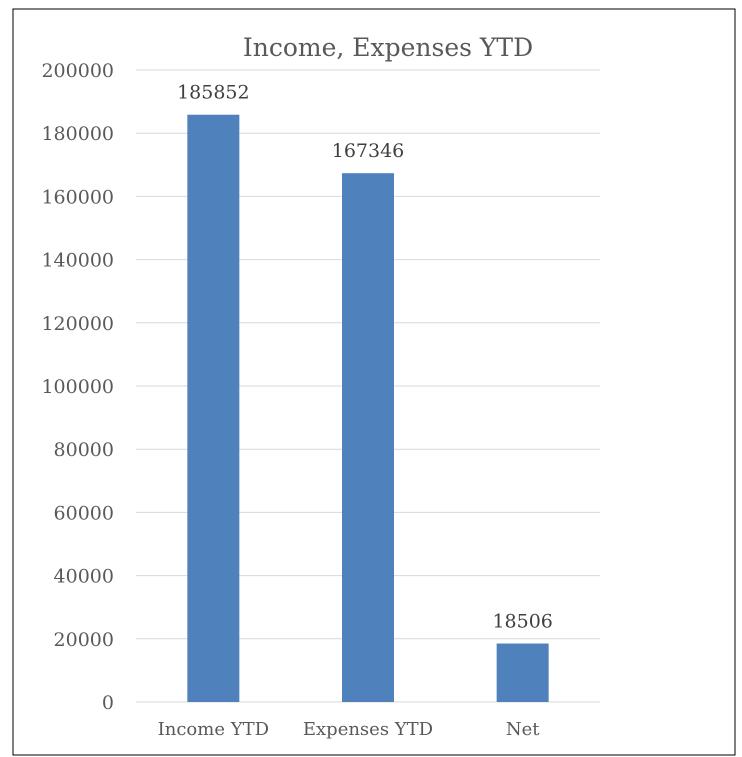 Image resolution: width=742 pixels, height=757 pixels. I want to click on bar-net, so click(522, 672).